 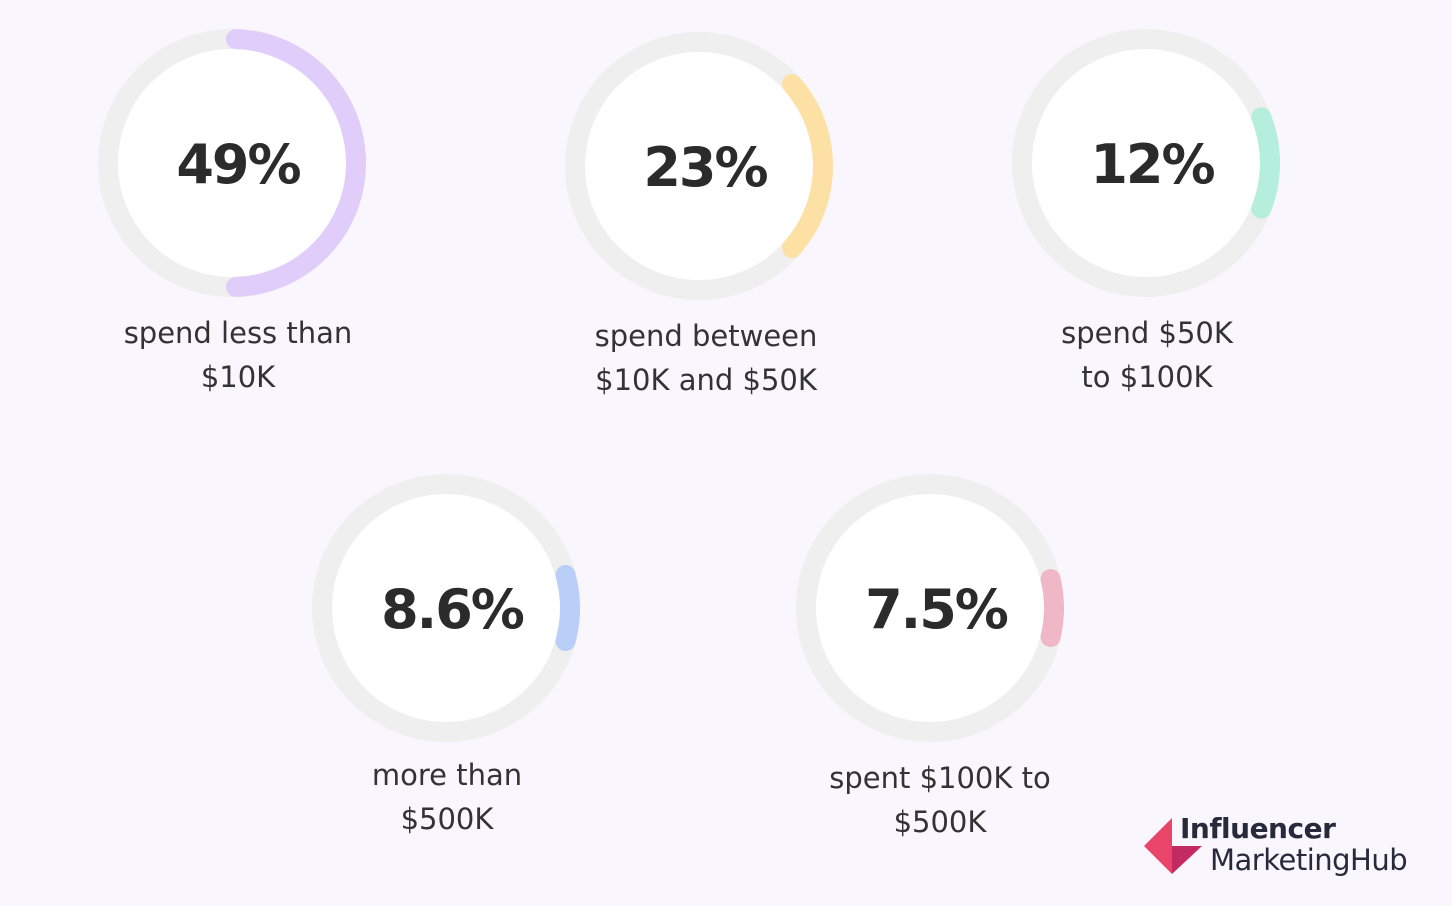 What do you see at coordinates (1147, 333) in the screenshot?
I see `label-line: spend $50K` at bounding box center [1147, 333].